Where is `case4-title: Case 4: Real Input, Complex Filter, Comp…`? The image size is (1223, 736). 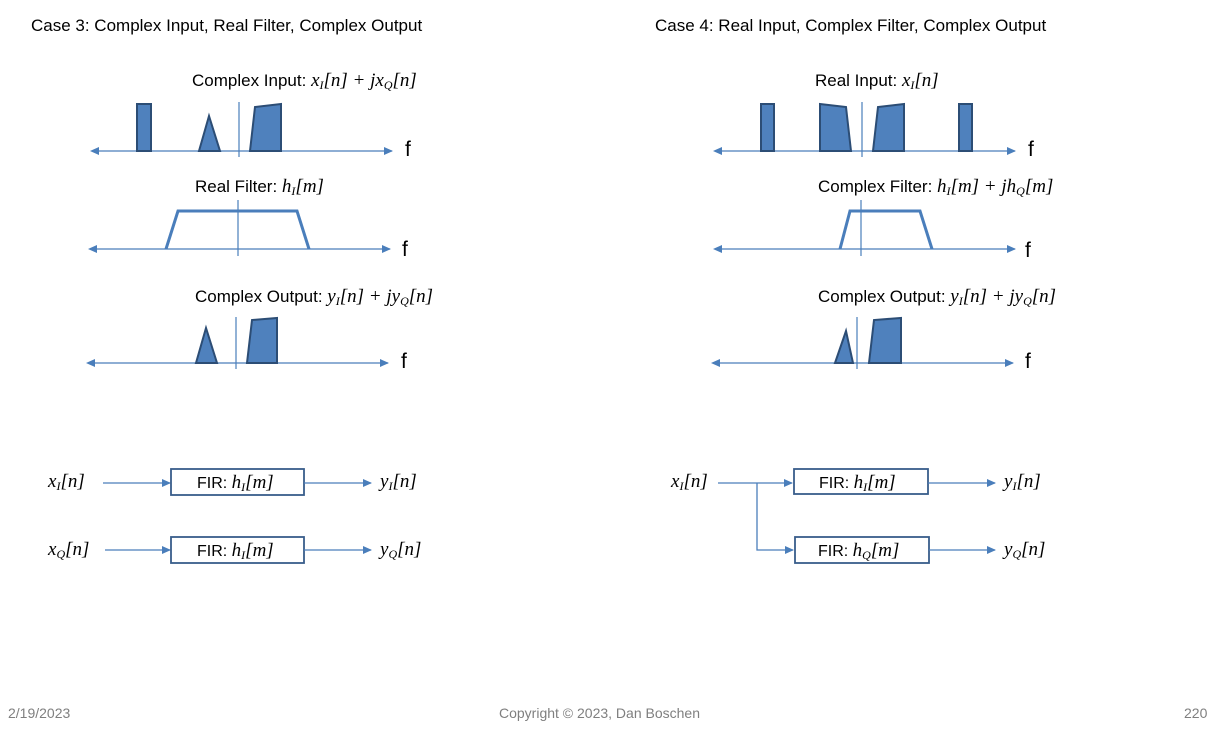
case4-title: Case 4: Real Input, Complex Filter, Comp… is located at coordinates (851, 25).